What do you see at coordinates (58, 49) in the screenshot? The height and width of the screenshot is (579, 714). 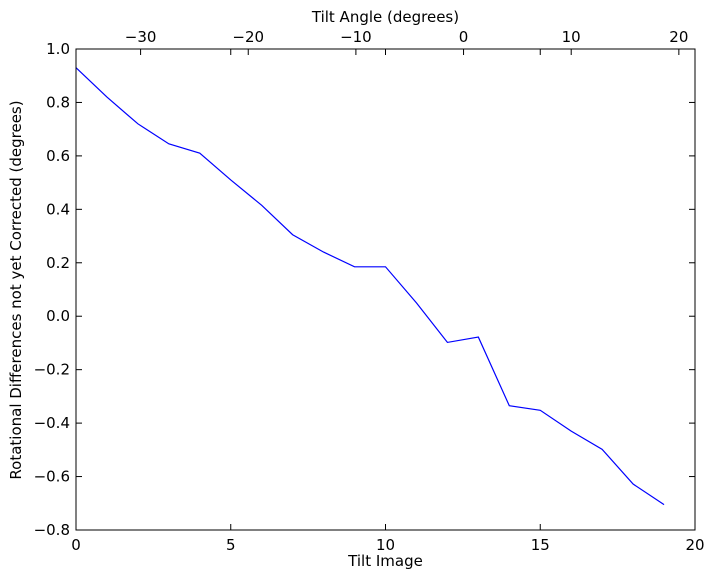 I see `y-tick-label: 1.0` at bounding box center [58, 49].